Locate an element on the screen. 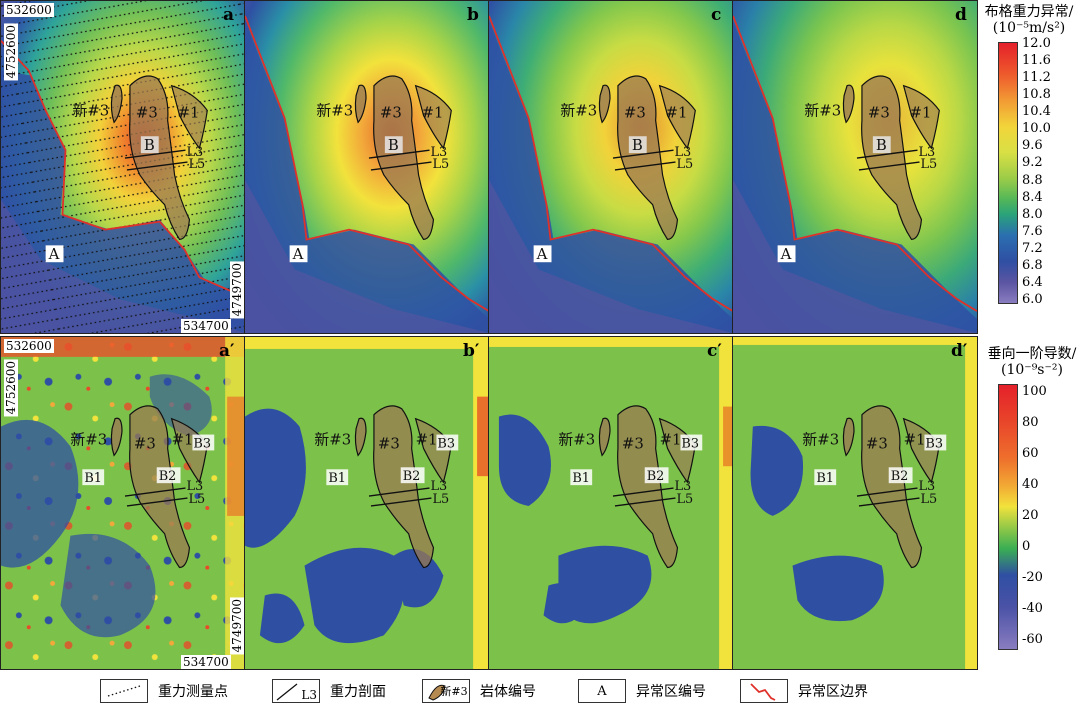  colorbar-tick-label: 80 is located at coordinates (1030, 422).